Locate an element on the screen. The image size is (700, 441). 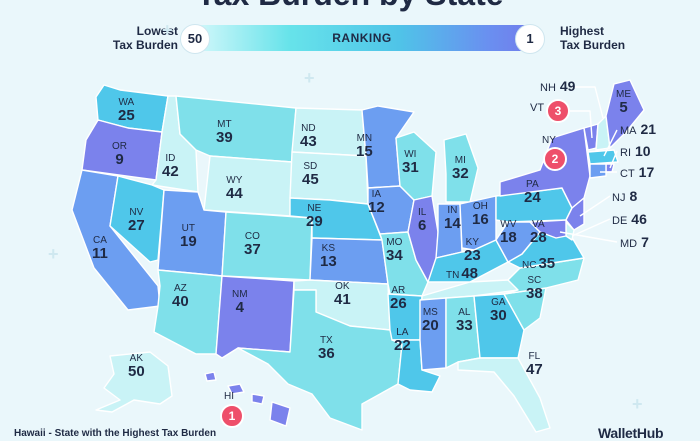
state-label-KY: KY 23 is located at coordinates (472, 251).